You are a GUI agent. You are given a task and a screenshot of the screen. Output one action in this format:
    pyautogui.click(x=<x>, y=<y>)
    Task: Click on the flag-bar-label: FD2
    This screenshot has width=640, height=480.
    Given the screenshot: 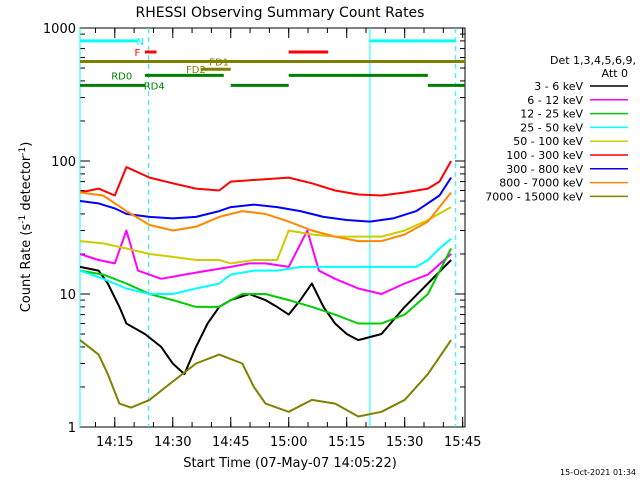 What is the action you would take?
    pyautogui.click(x=196, y=70)
    